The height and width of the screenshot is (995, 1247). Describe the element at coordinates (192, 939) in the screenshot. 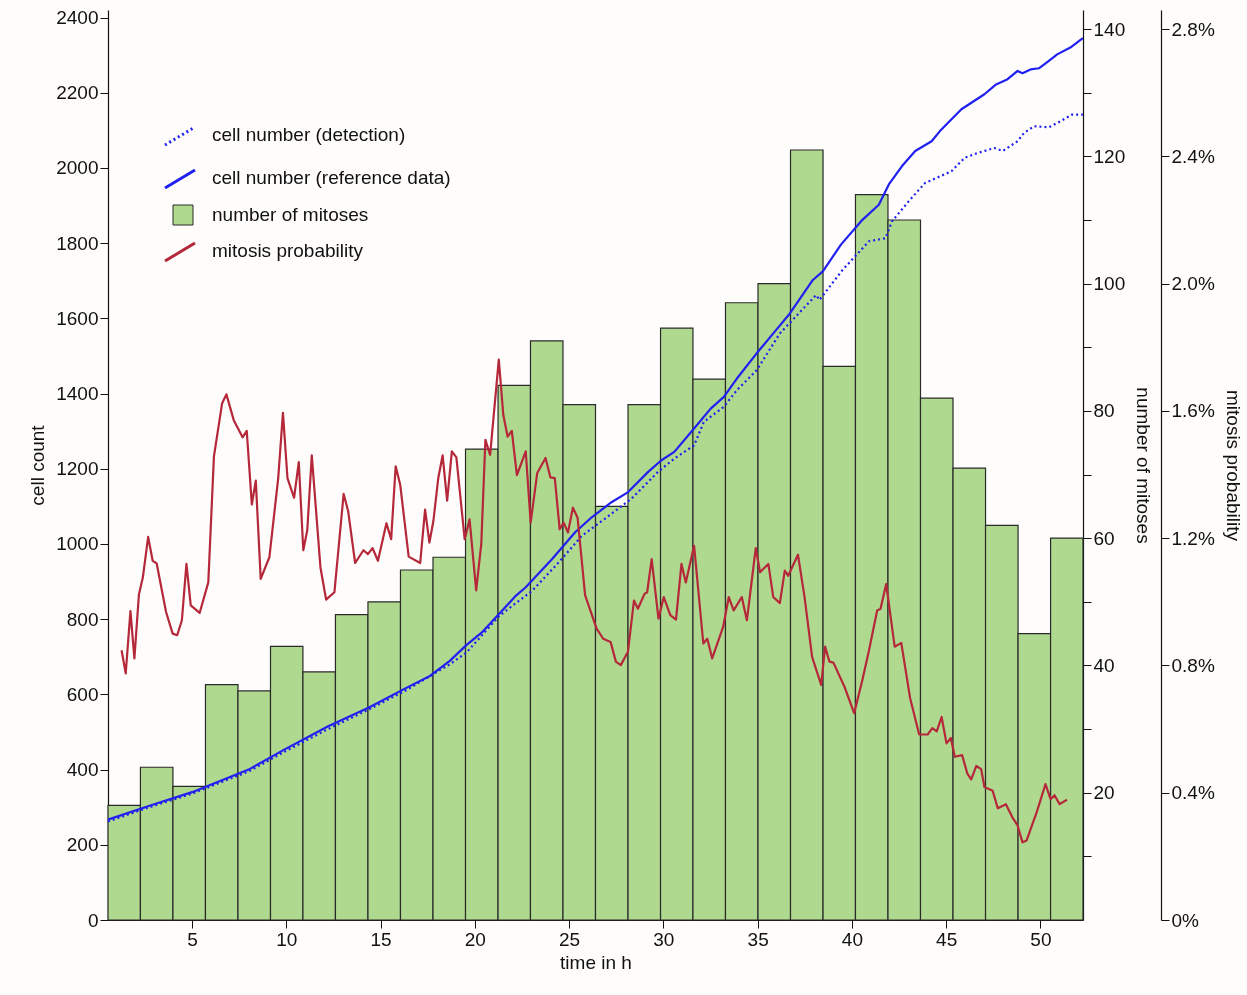

I see `x-tick-label: 5` at that location.